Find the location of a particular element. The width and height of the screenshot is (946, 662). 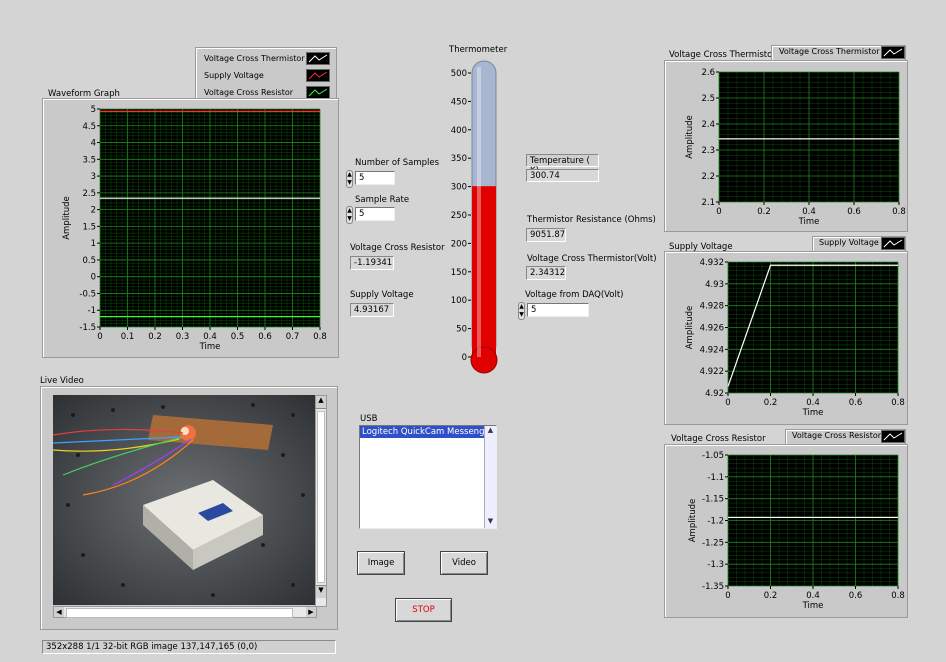

y-tick-label: 2.1 is located at coordinates (708, 203).